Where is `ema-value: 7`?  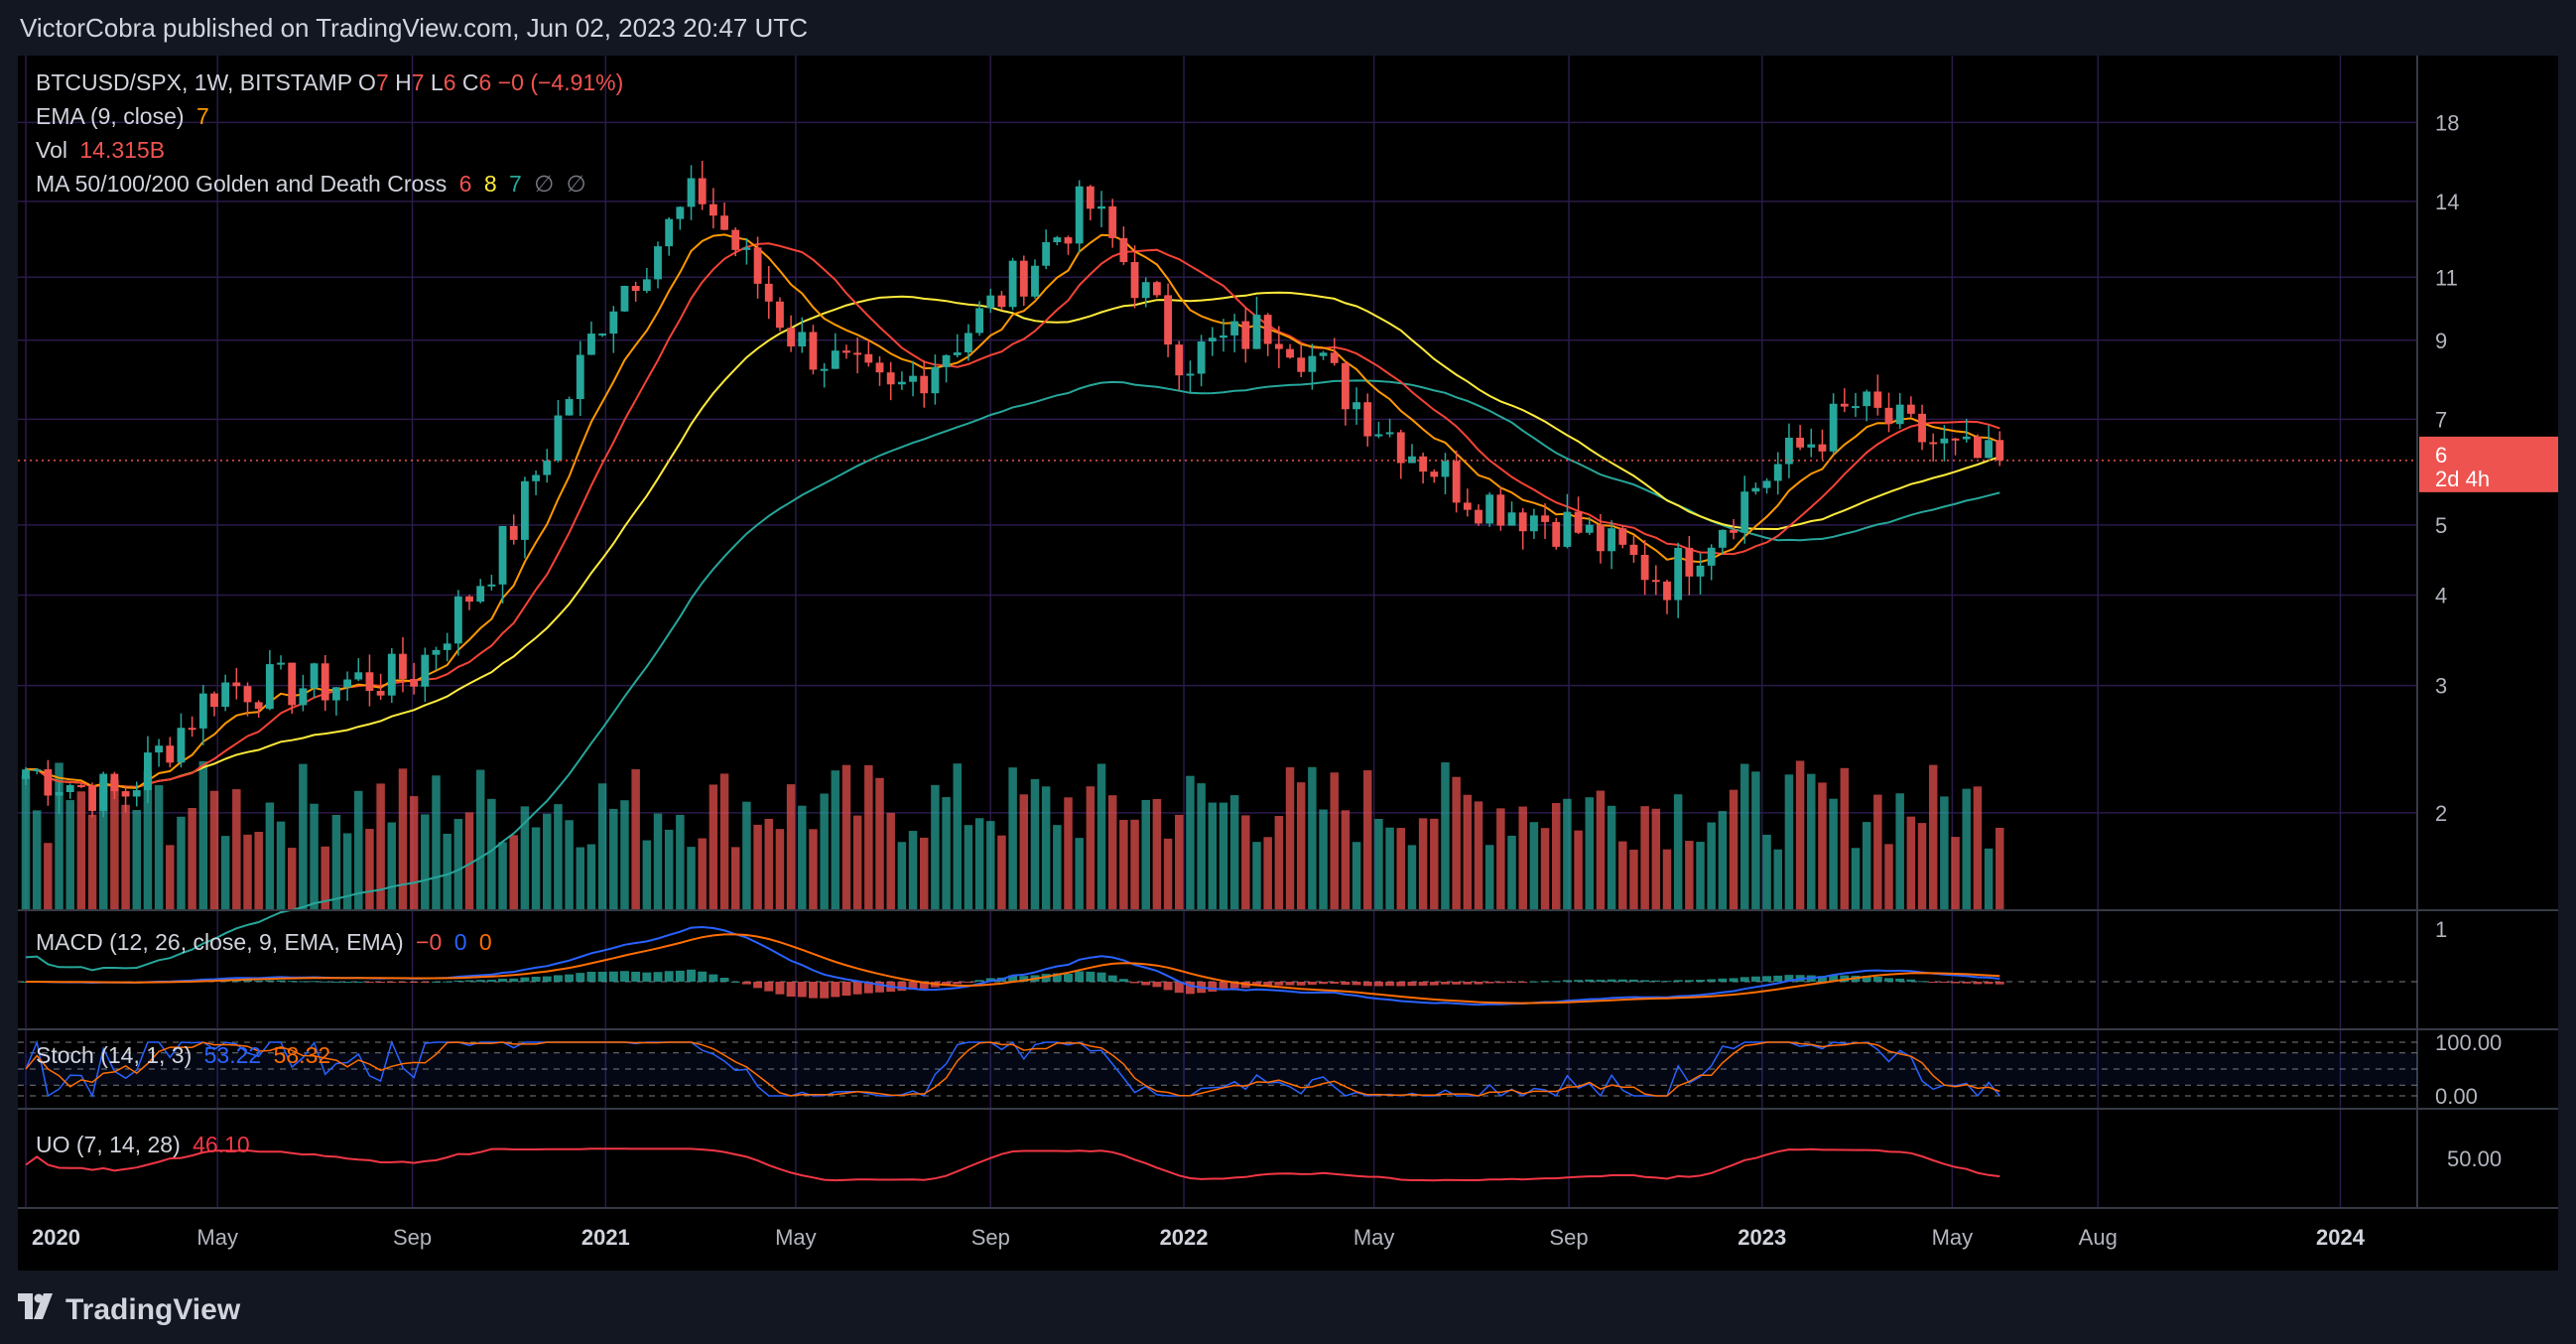 ema-value: 7 is located at coordinates (202, 116).